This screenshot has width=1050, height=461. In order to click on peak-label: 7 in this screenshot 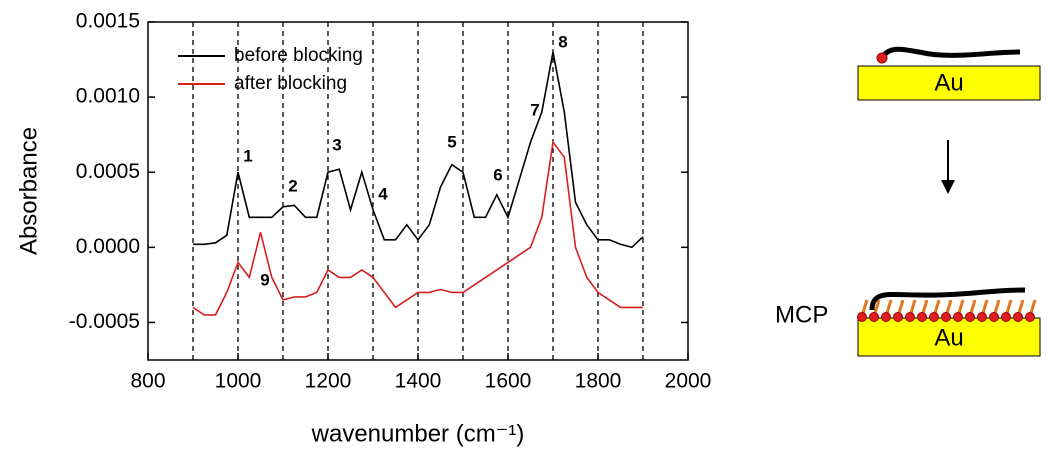, I will do `click(534, 109)`.